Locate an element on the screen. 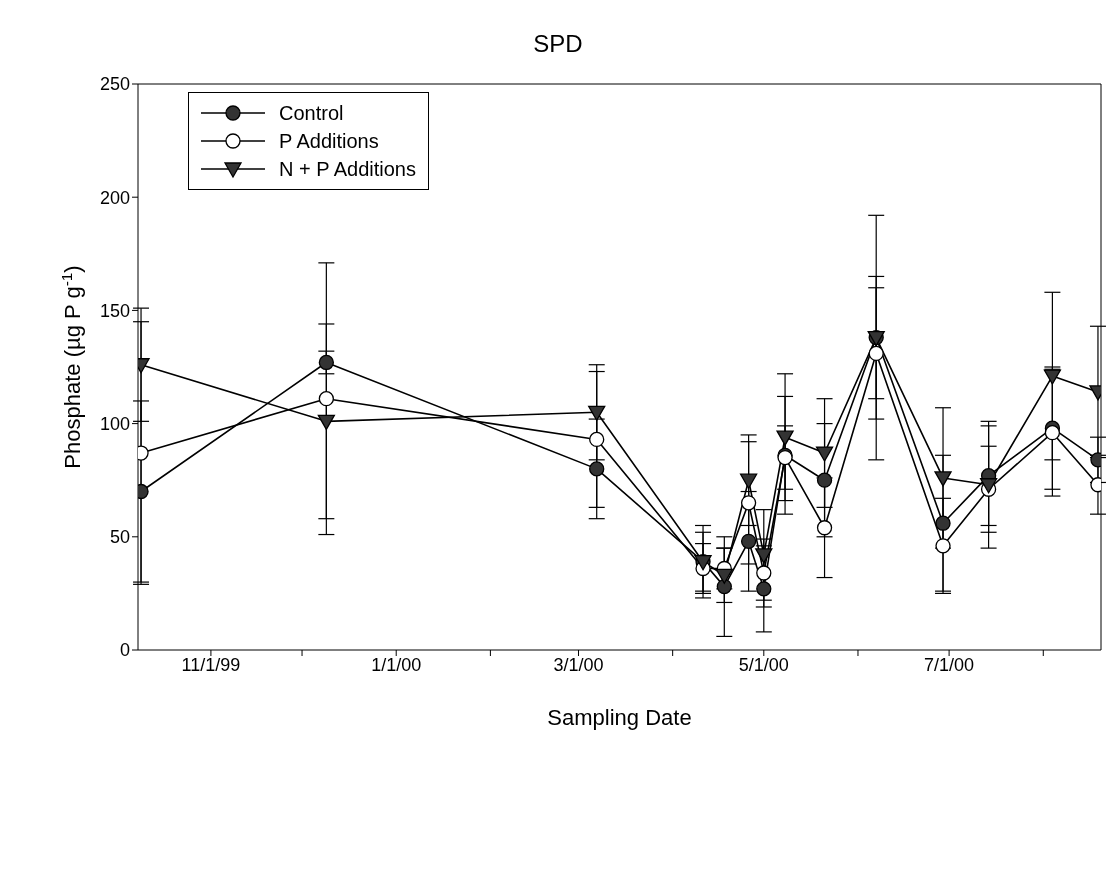 This screenshot has height=871, width=1118. y-tick-label: 100 is located at coordinates (114, 423).